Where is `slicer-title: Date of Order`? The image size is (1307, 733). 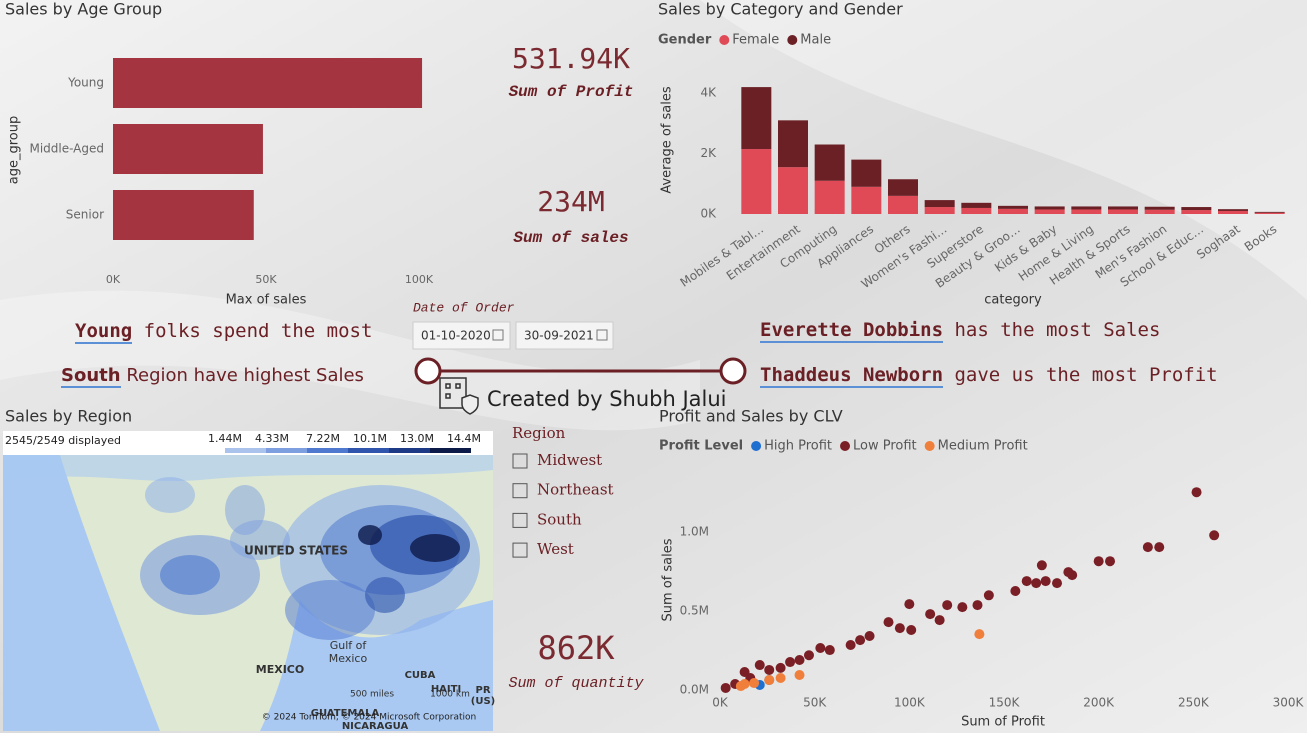
slicer-title: Date of Order is located at coordinates (464, 307).